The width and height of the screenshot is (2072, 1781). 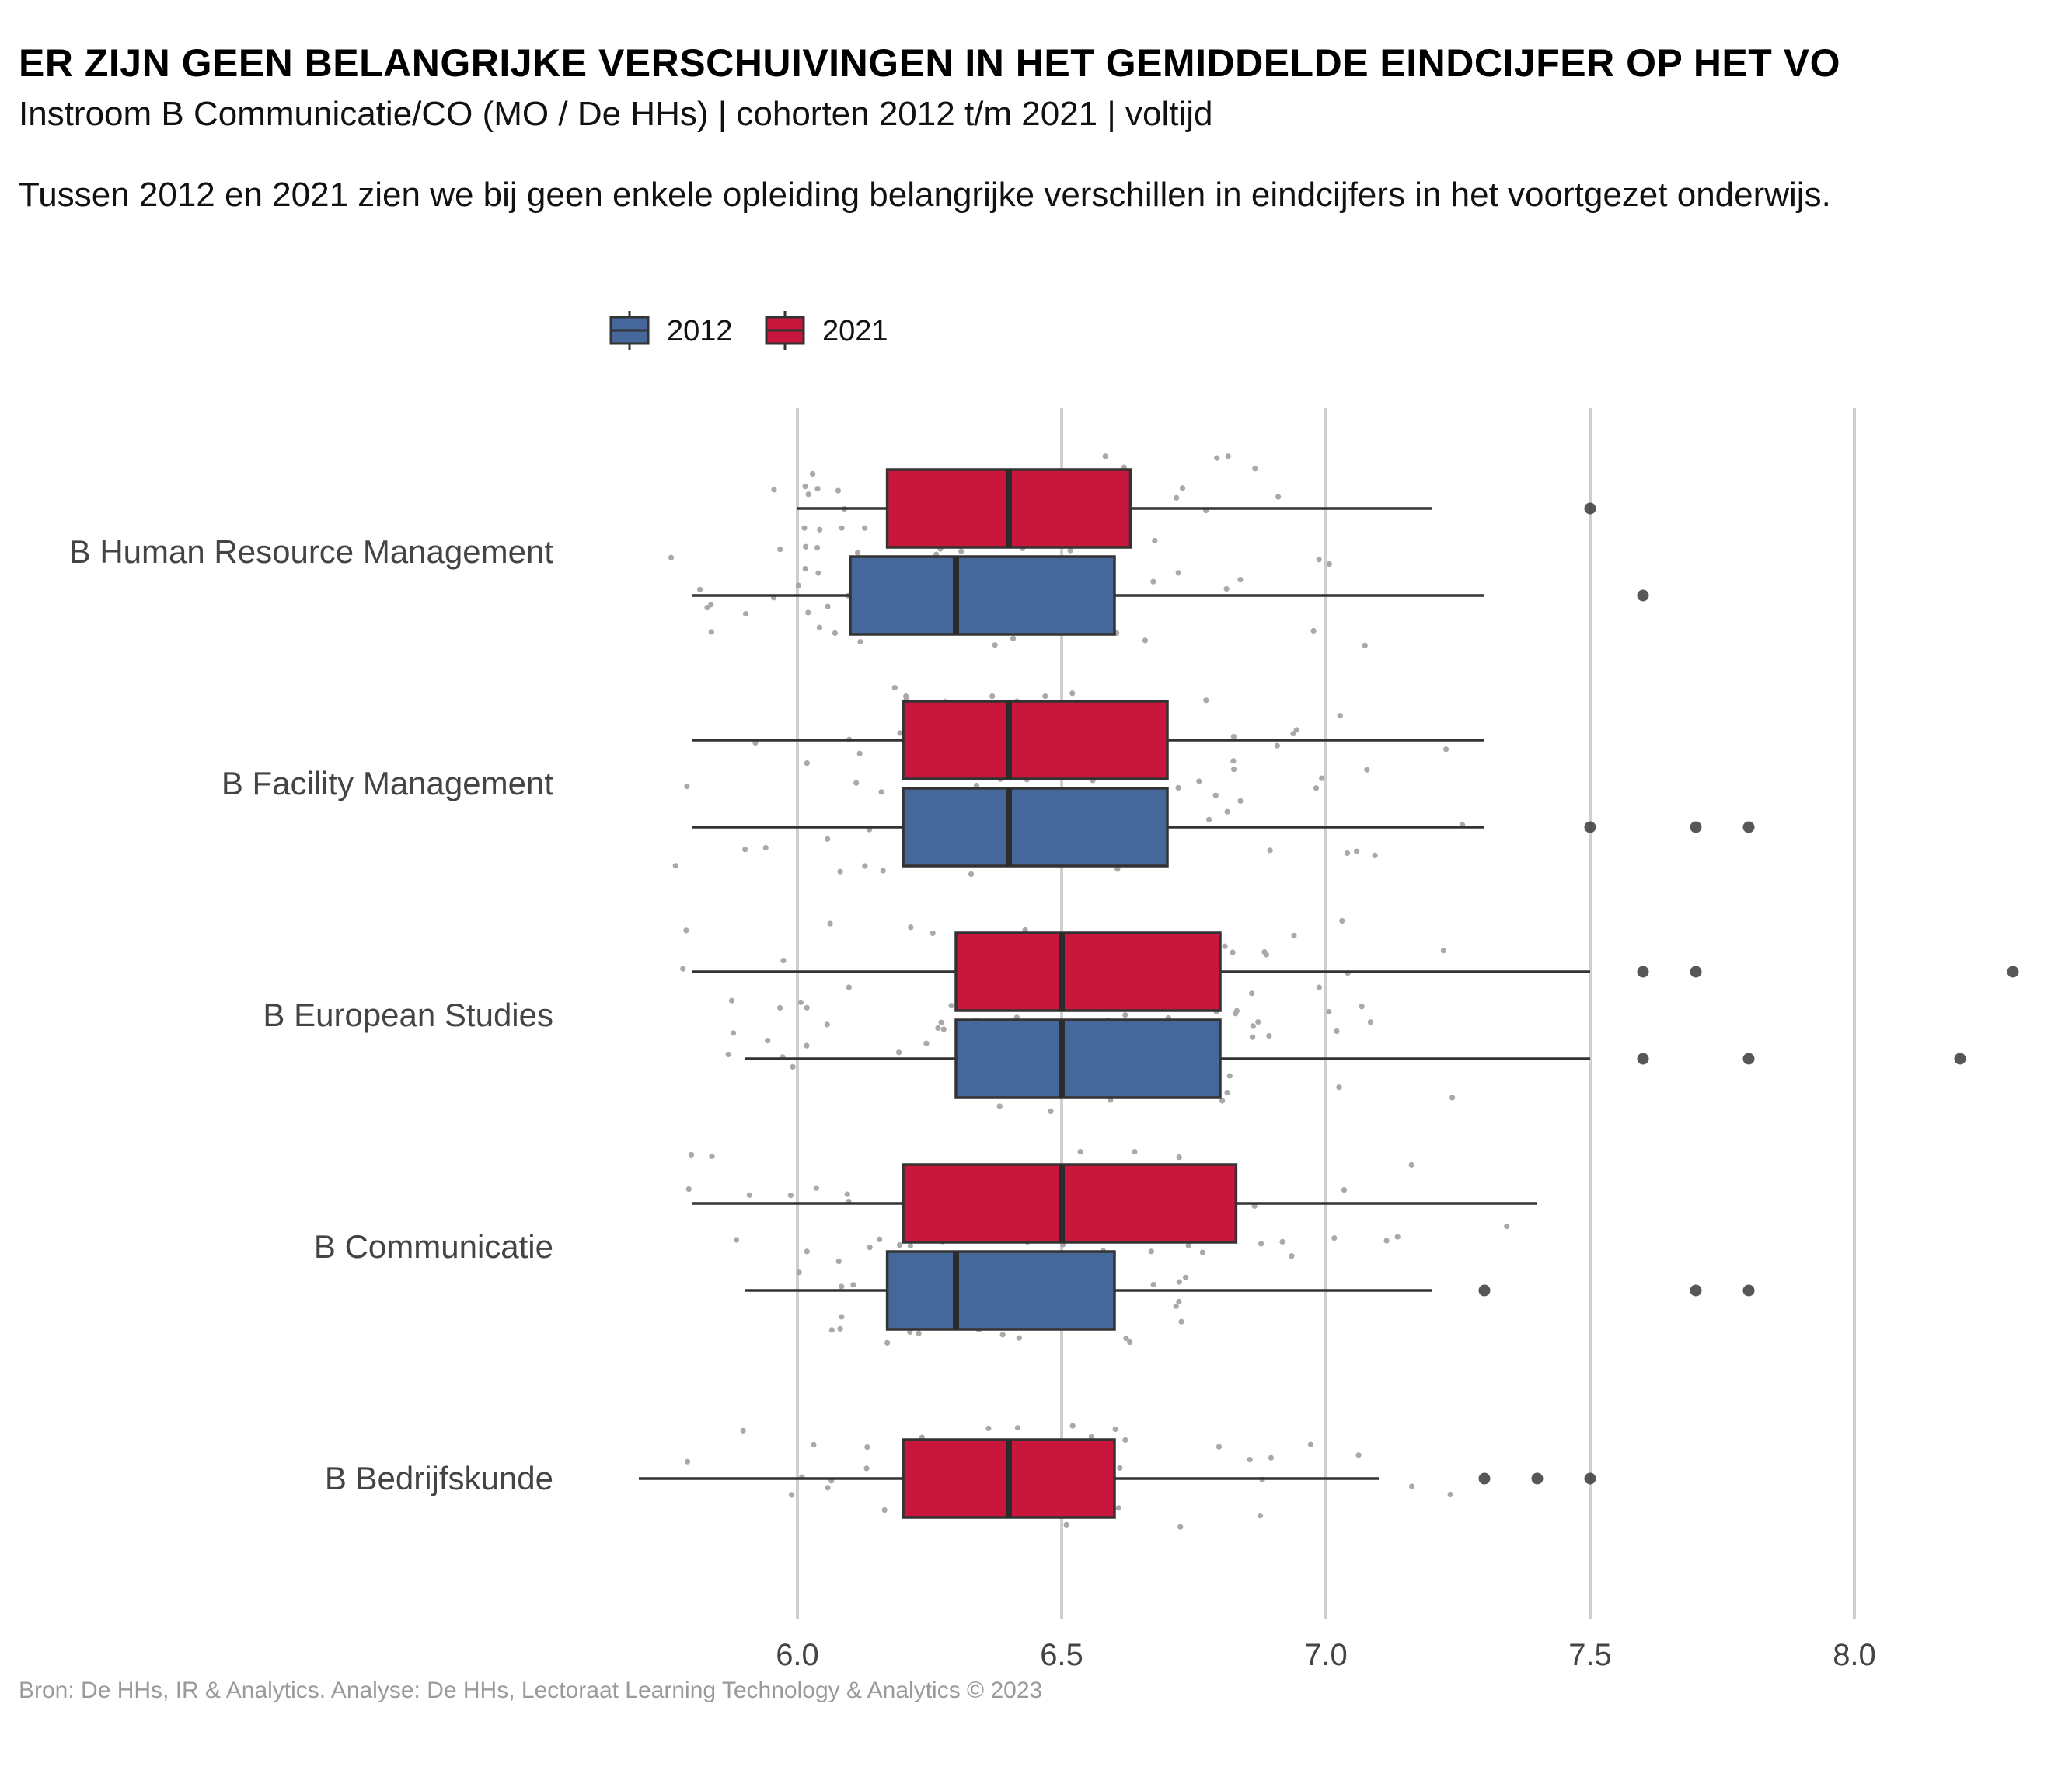 What do you see at coordinates (1590, 1655) in the screenshot?
I see `x-tick-label: 7.5` at bounding box center [1590, 1655].